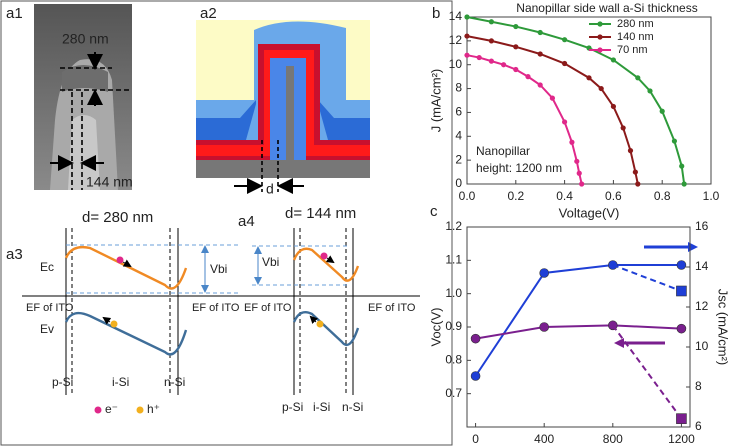 The width and height of the screenshot is (732, 447). What do you see at coordinates (47, 267) in the screenshot?
I see `band-label: Ec` at bounding box center [47, 267].